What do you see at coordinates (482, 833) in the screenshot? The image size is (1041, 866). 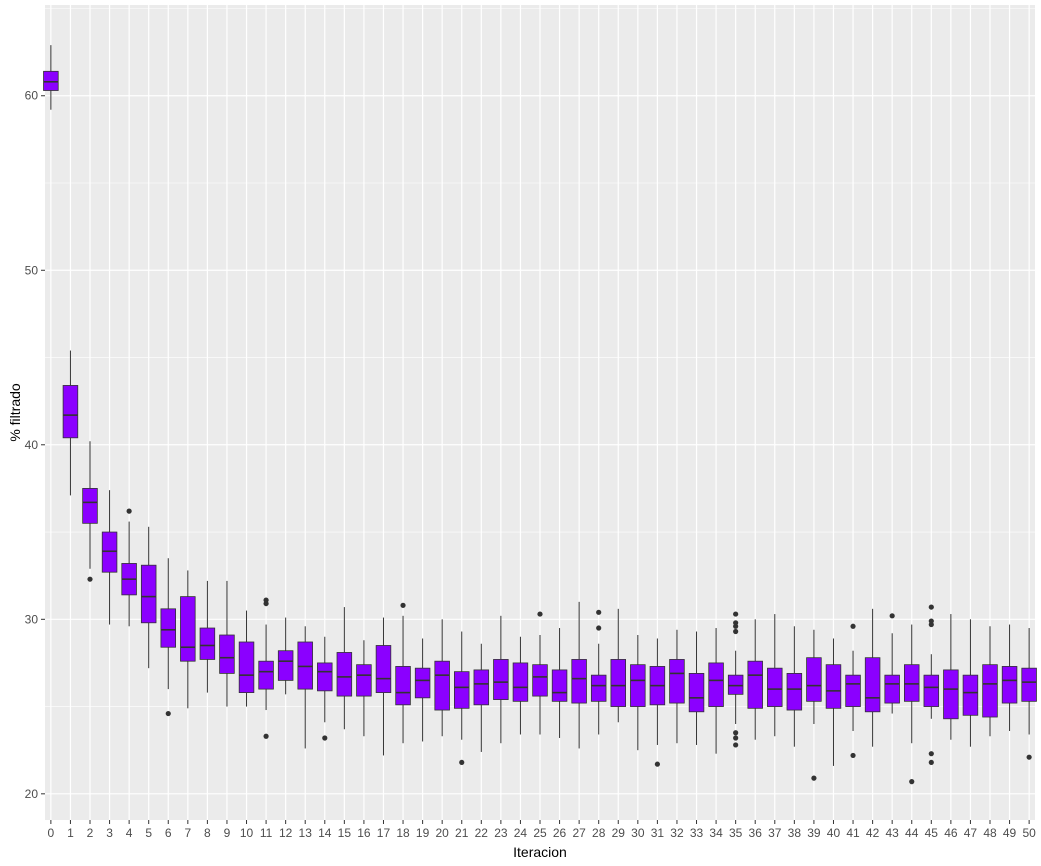 I see `x-tick-label: 22` at bounding box center [482, 833].